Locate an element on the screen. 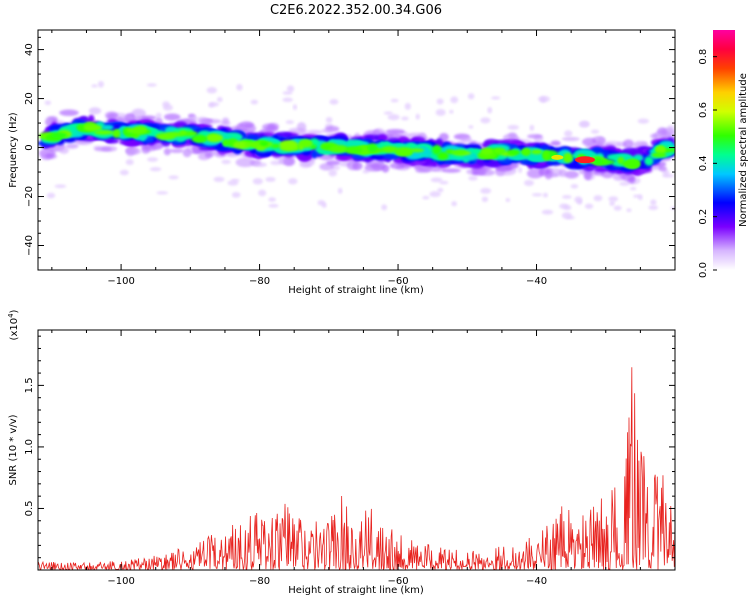  snr-x-axis-label: Height of straight line (km) is located at coordinates (356, 590).